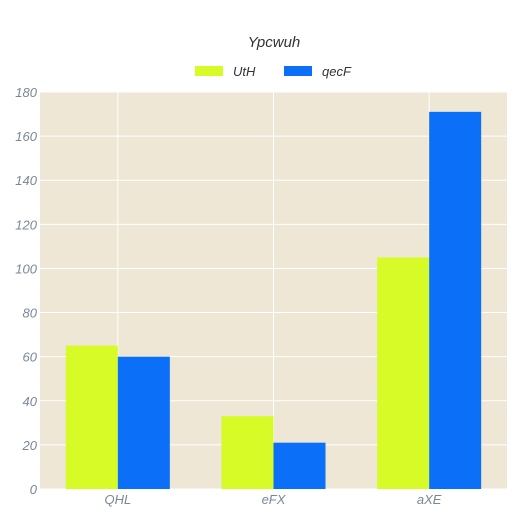  I want to click on x-tick-label: eFX, so click(274, 499).